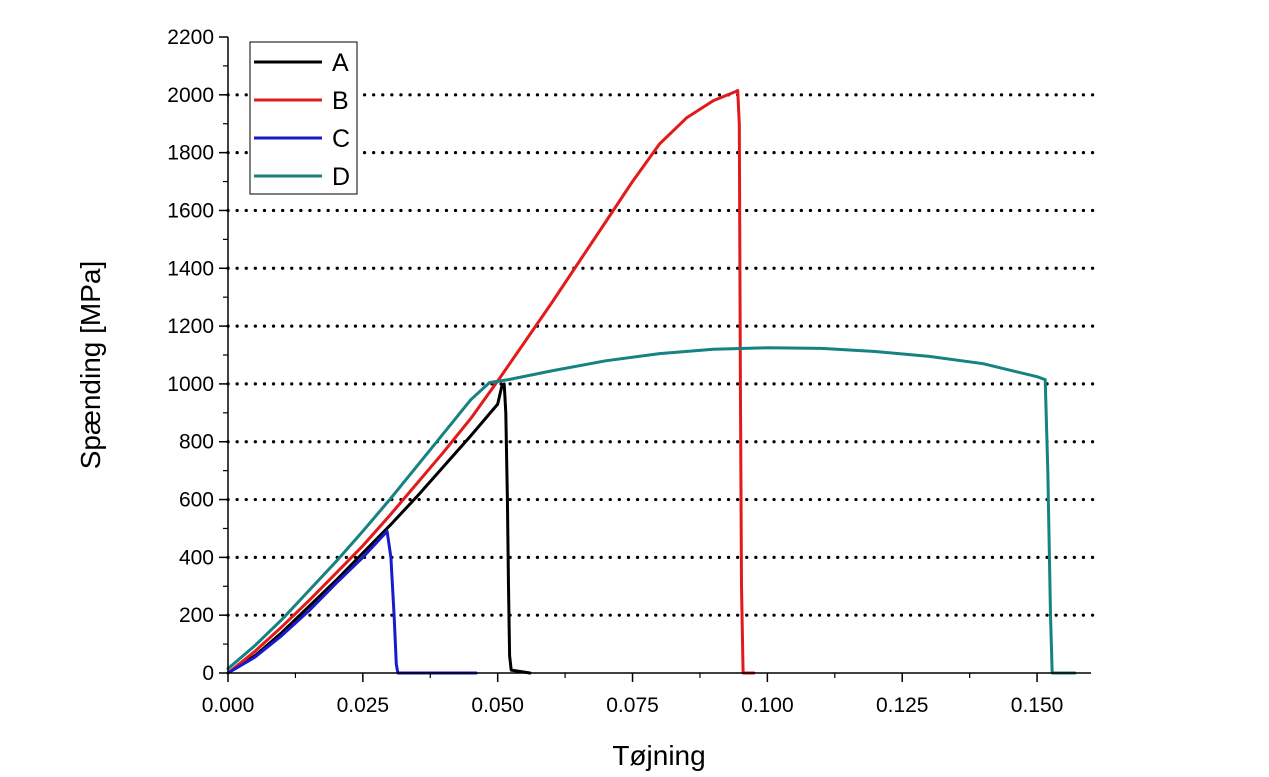  I want to click on y-tick-label: 1000, so click(190, 384).